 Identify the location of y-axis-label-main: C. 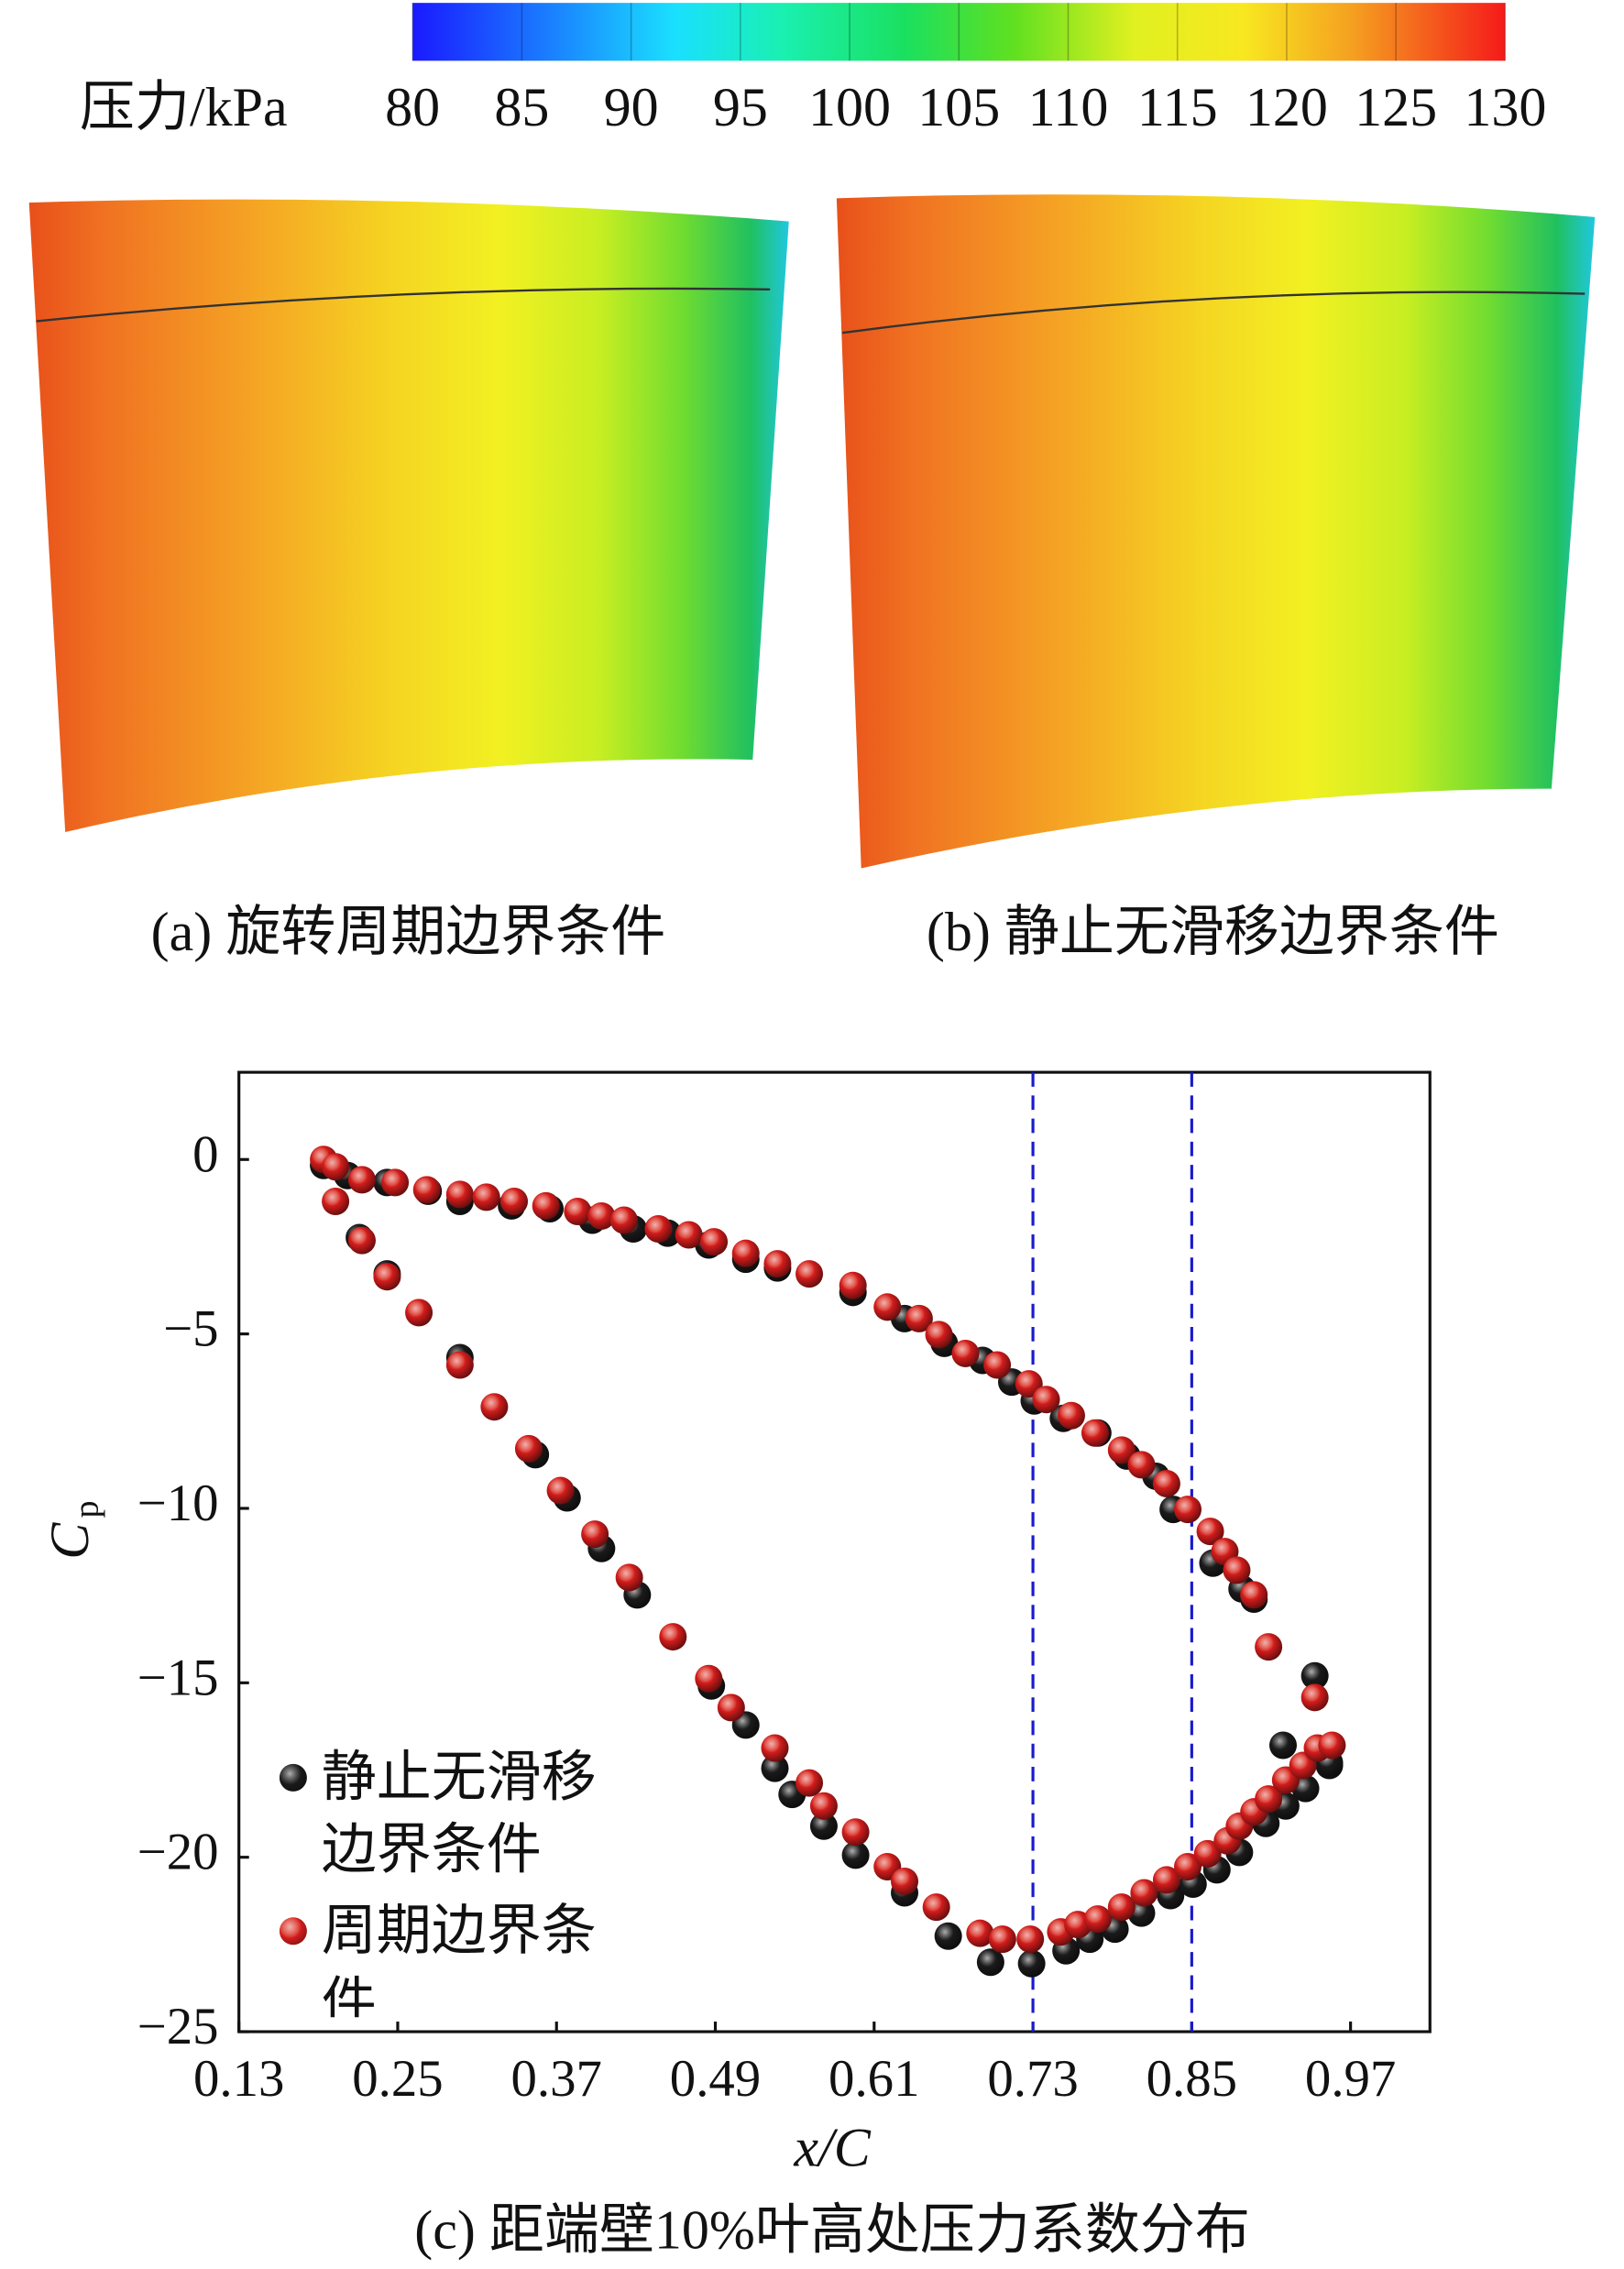
(69, 1541).